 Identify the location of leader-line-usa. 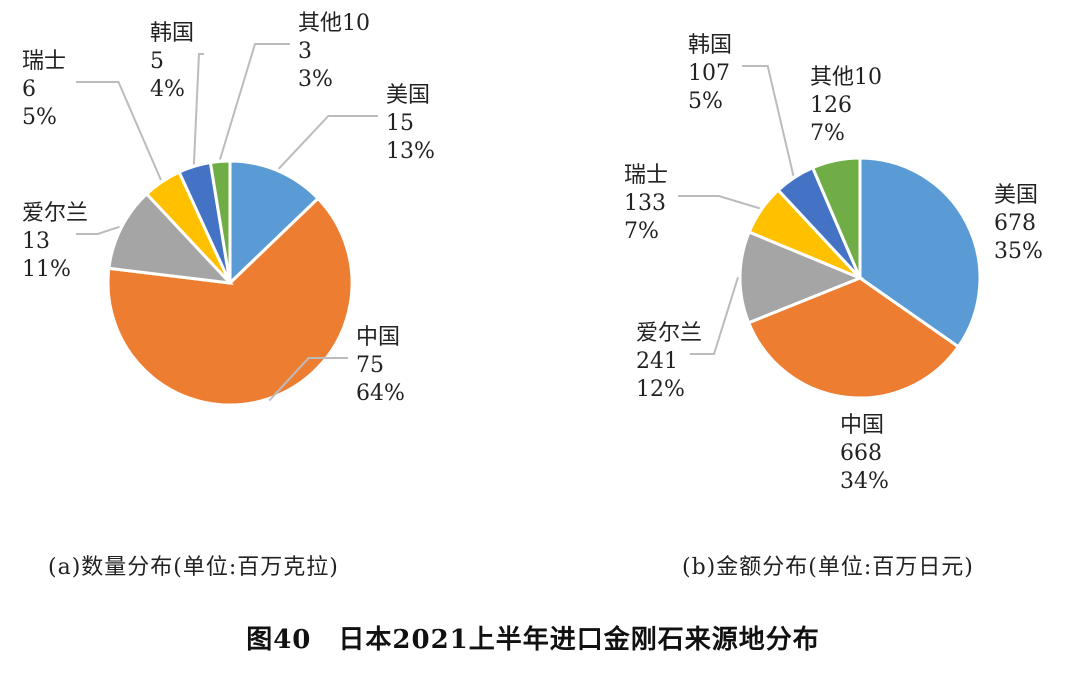
(327, 142).